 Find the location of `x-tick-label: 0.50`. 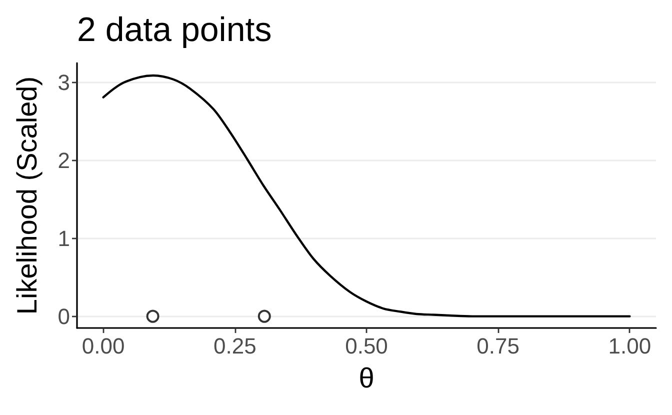

x-tick-label: 0.50 is located at coordinates (366, 346).